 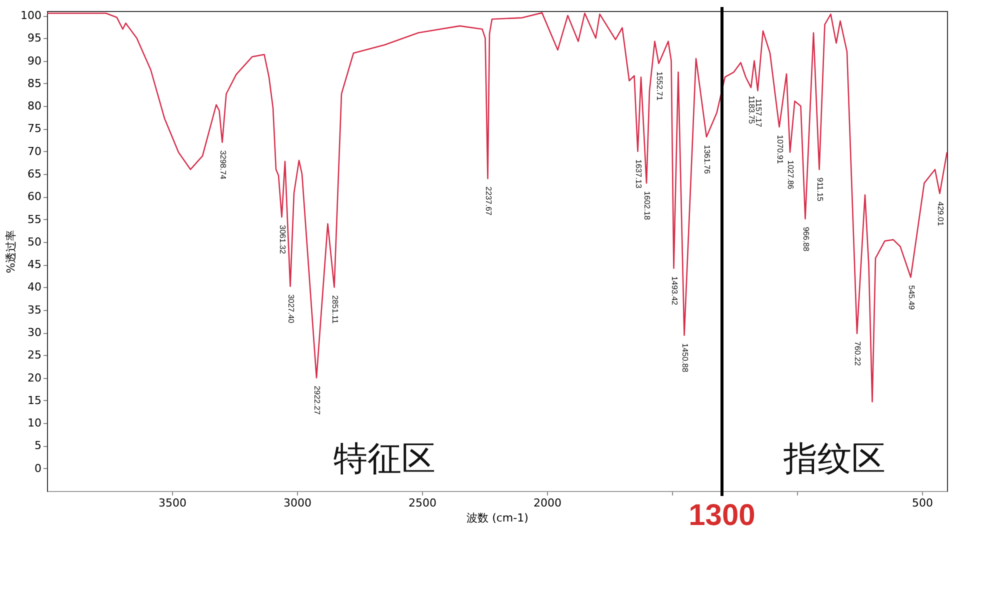 What do you see at coordinates (35, 265) in the screenshot?
I see `y-tick-label: 45` at bounding box center [35, 265].